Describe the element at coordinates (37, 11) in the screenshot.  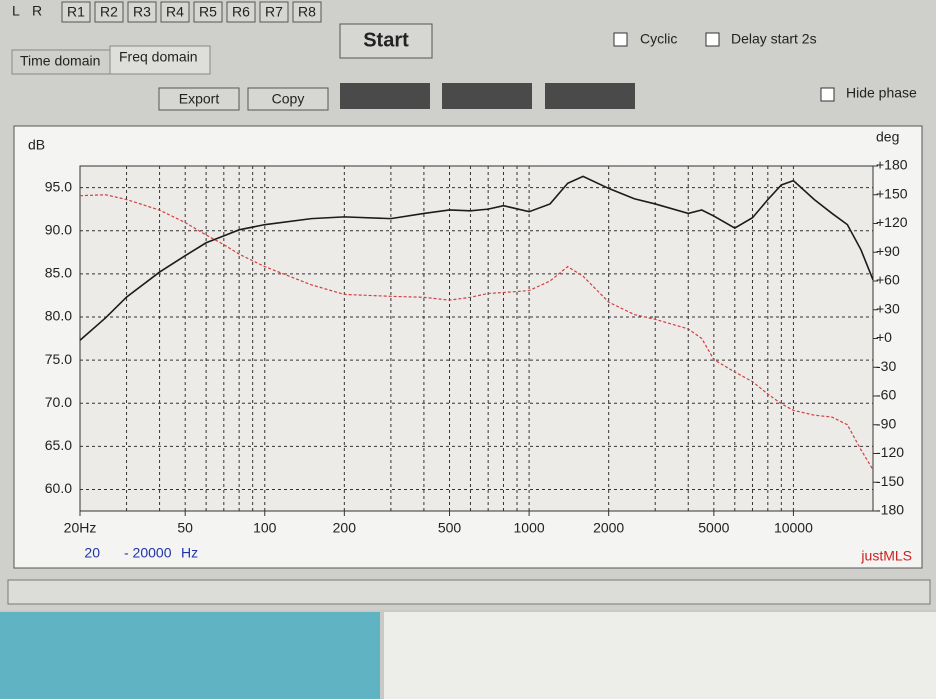
I see `channel-label: R` at that location.